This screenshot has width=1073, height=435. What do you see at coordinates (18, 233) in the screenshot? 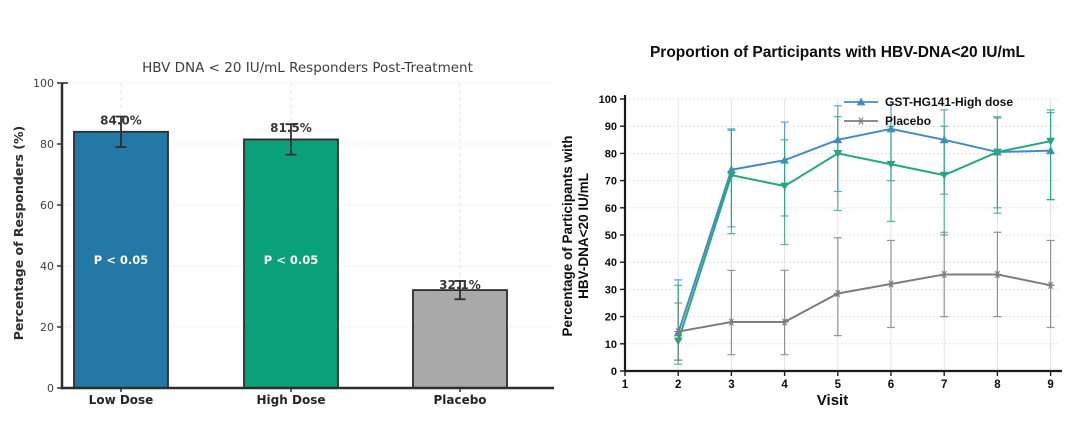
I see `bar-chart-ylabel: Percentage of Responders (%)` at bounding box center [18, 233].